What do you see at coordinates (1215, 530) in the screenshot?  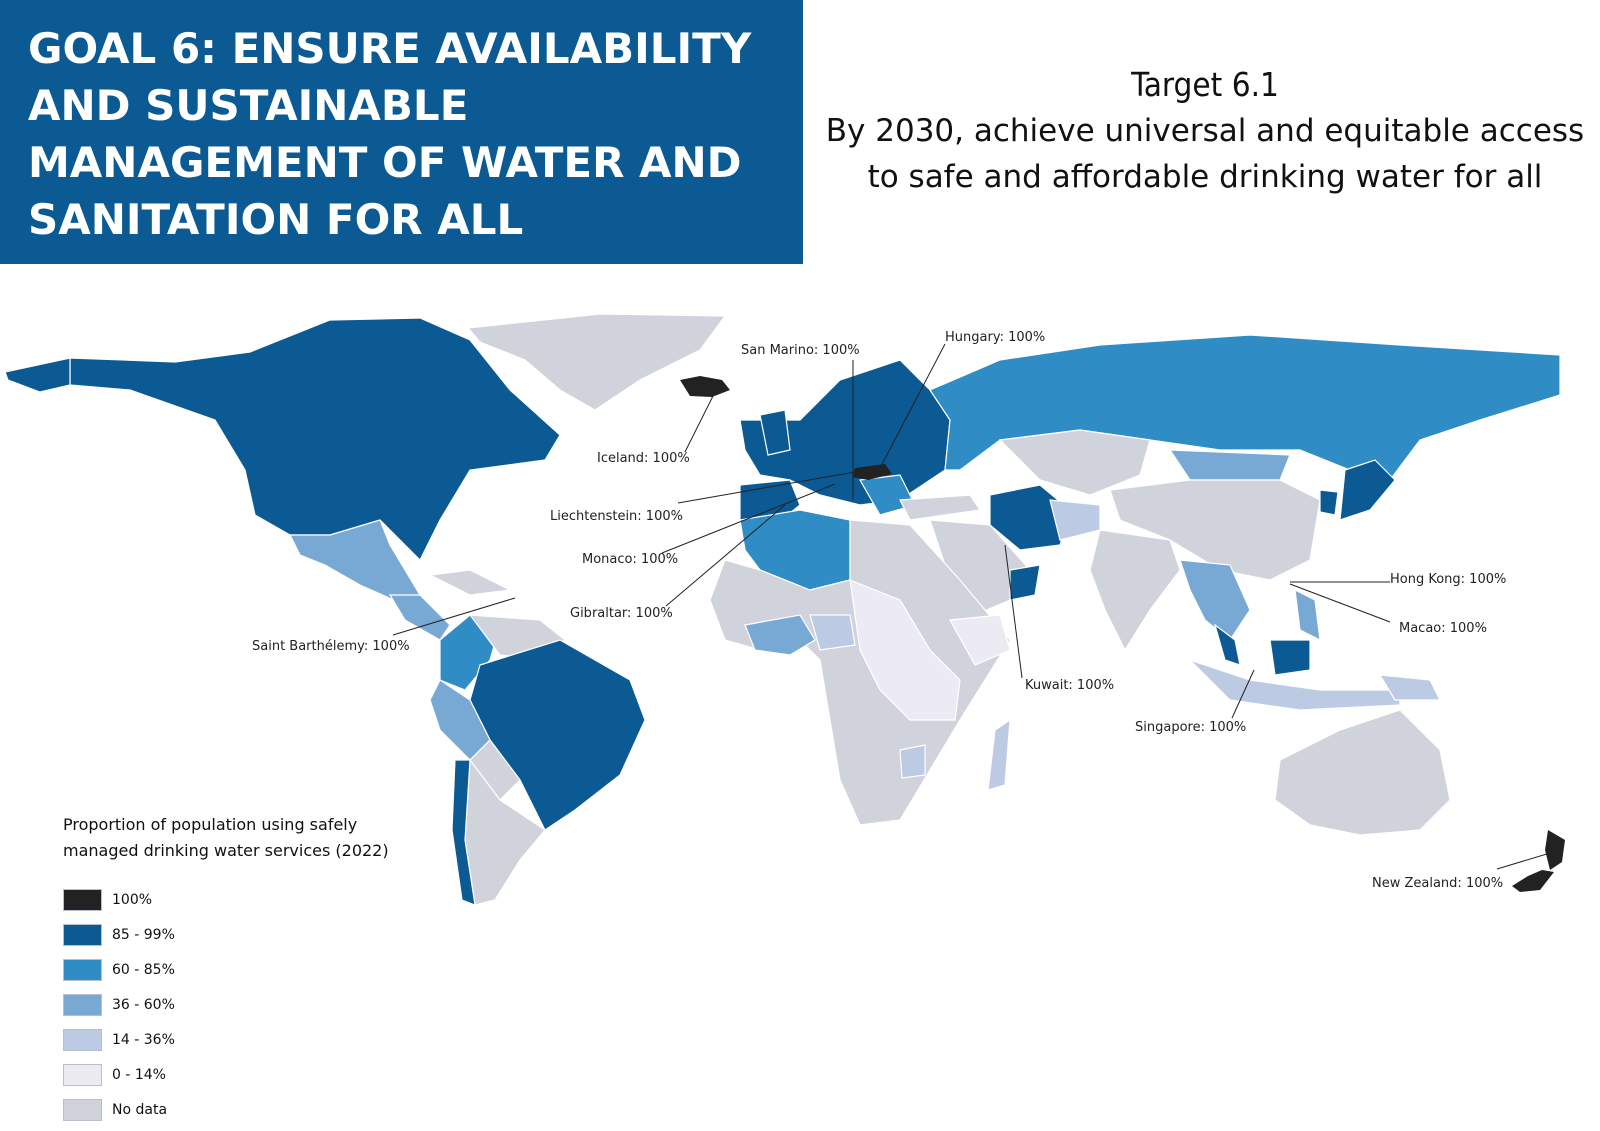 I see `region-china` at bounding box center [1215, 530].